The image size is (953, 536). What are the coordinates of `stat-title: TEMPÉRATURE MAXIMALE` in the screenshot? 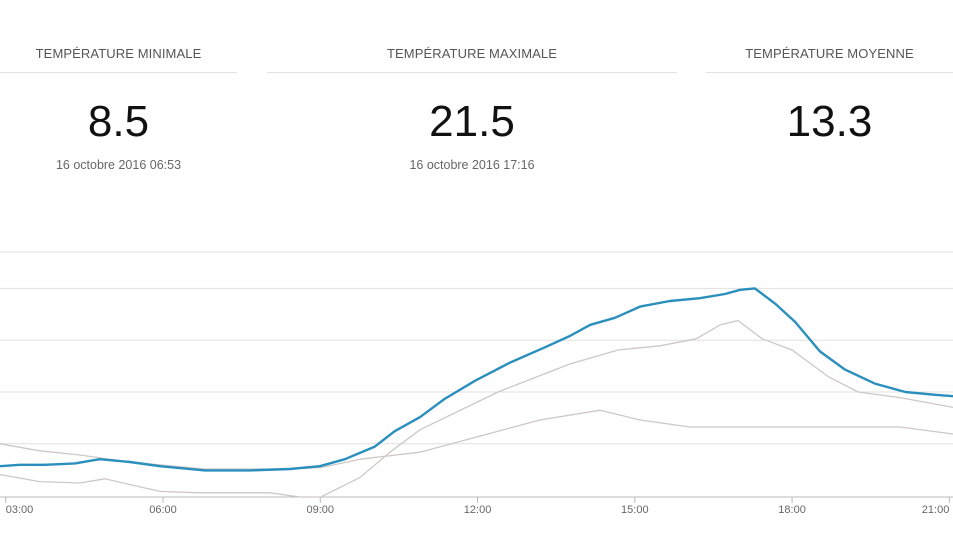 It's located at (472, 53).